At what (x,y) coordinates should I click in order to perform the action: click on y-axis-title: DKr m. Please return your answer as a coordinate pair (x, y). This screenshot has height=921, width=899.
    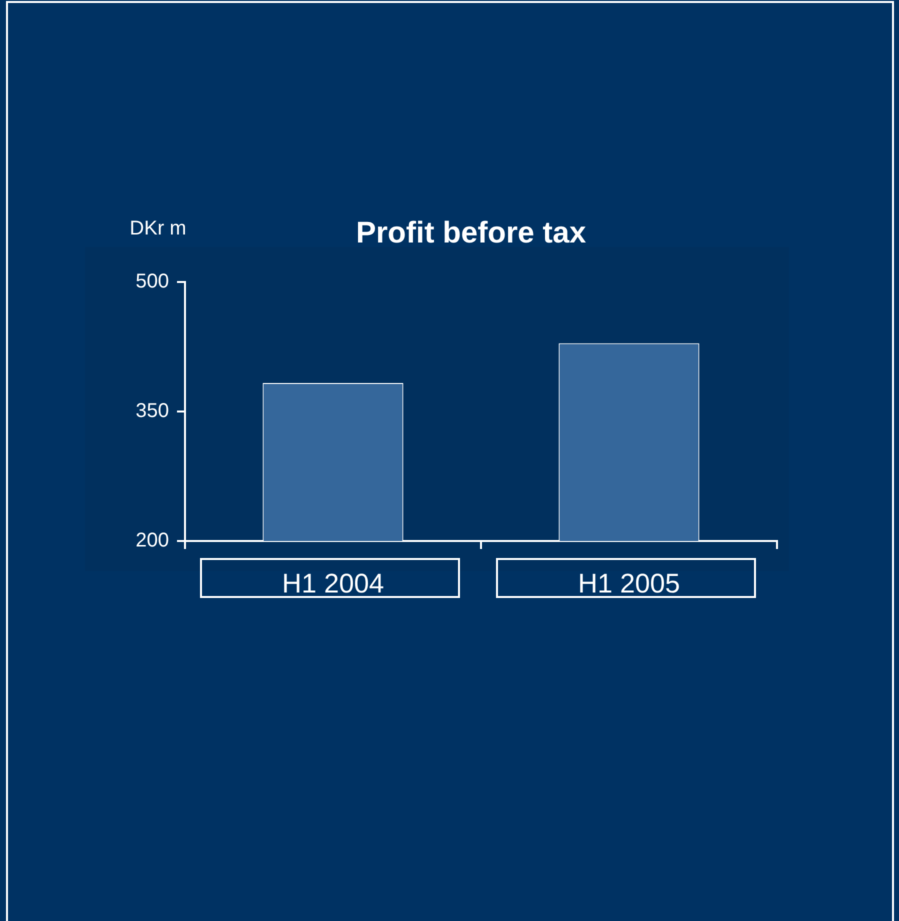
    Looking at the image, I should click on (158, 229).